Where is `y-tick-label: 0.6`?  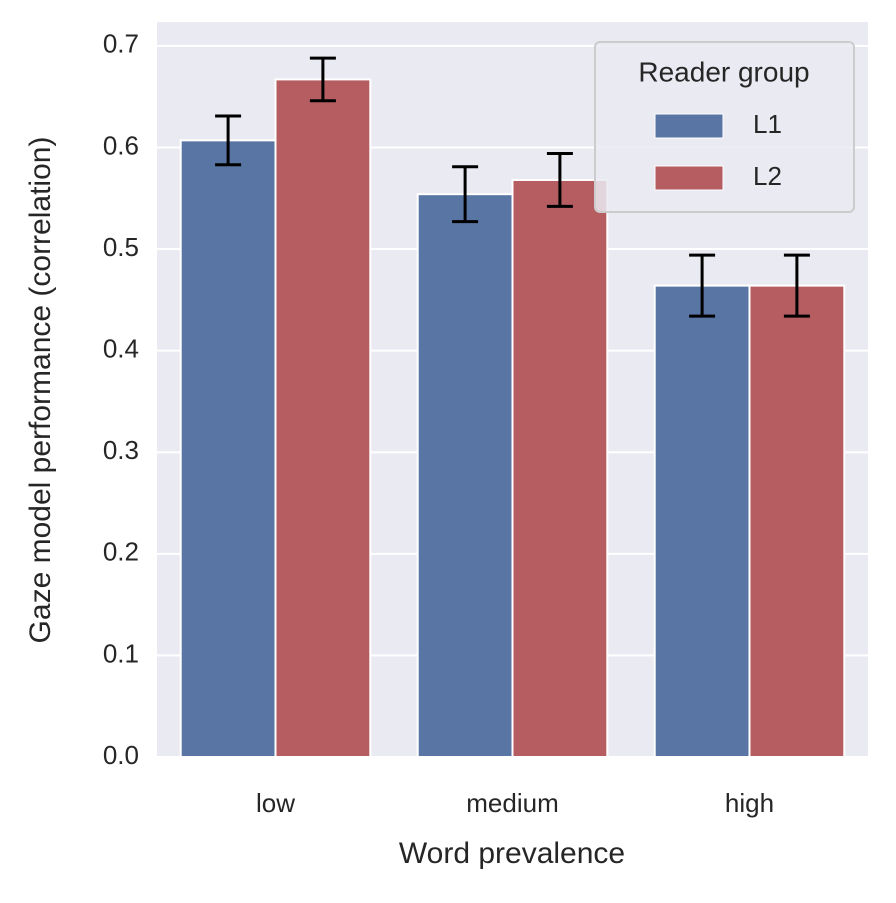 y-tick-label: 0.6 is located at coordinates (121, 145).